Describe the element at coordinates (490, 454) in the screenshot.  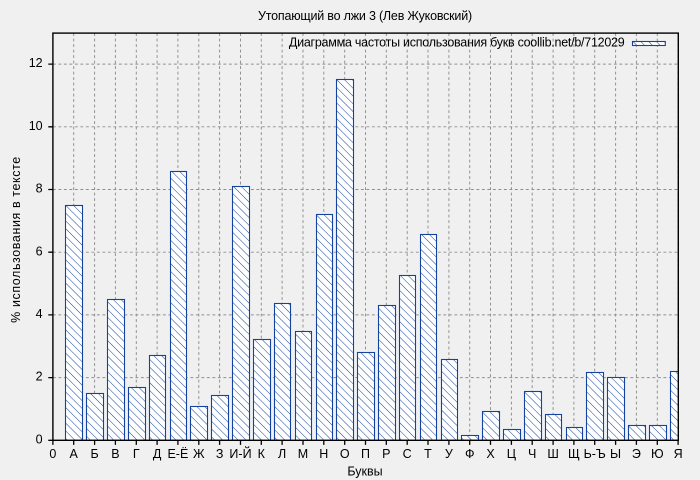
I see `svg-text: Х` at that location.